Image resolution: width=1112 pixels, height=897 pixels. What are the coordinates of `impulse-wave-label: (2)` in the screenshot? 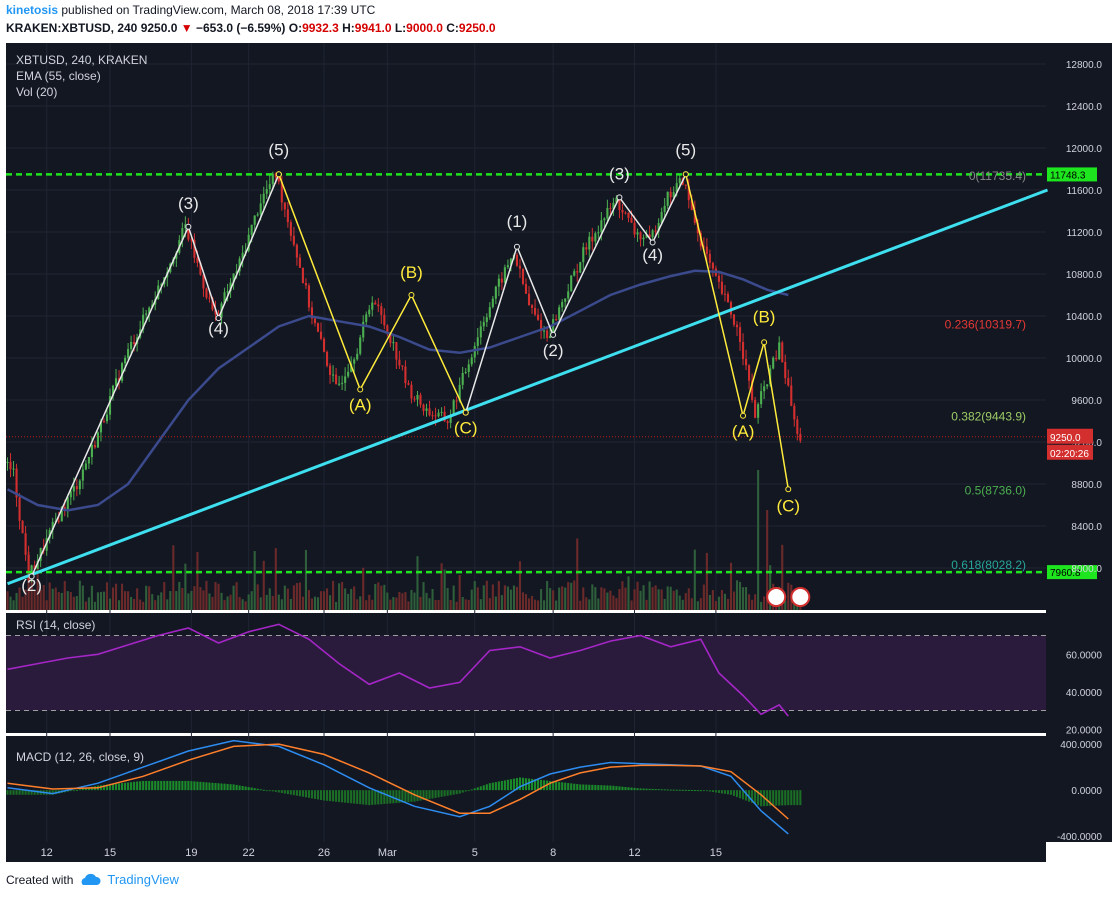 It's located at (553, 350).